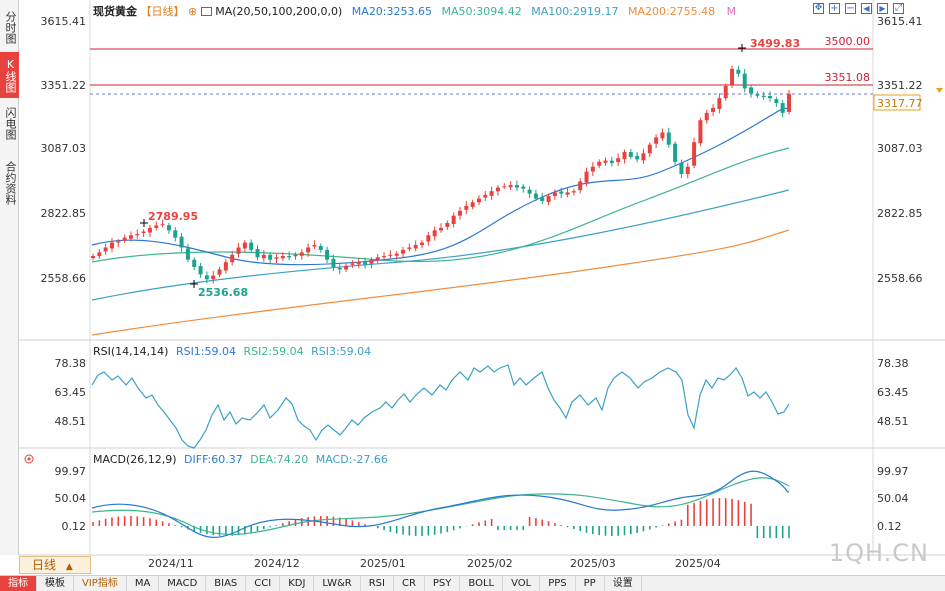 This screenshot has height=591, width=945. I want to click on period-select-label: 日线, so click(44, 565).